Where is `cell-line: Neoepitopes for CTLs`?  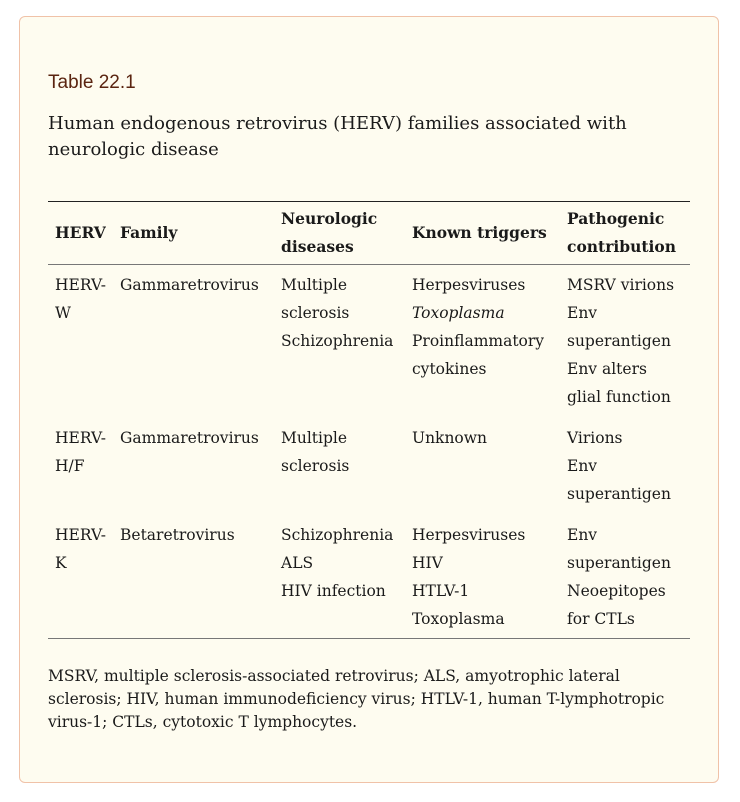
cell-line: Neoepitopes for CTLs is located at coordinates (616, 605).